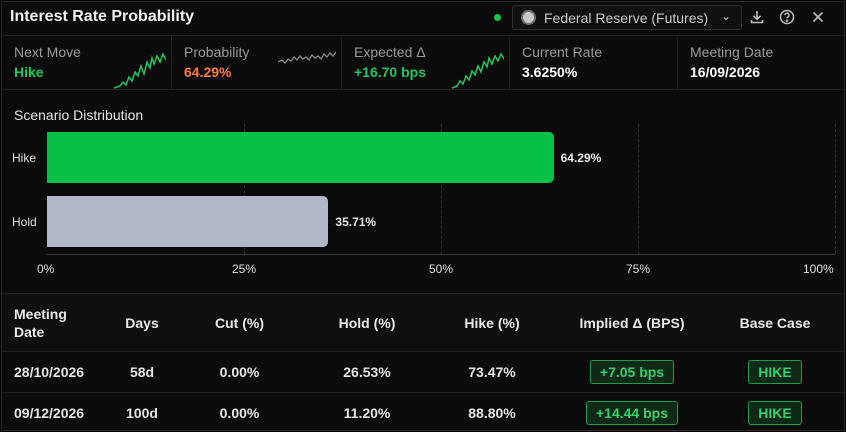 Image resolution: width=846 pixels, height=432 pixels. What do you see at coordinates (725, 72) in the screenshot?
I see `kpi-value: 16/09/2026` at bounding box center [725, 72].